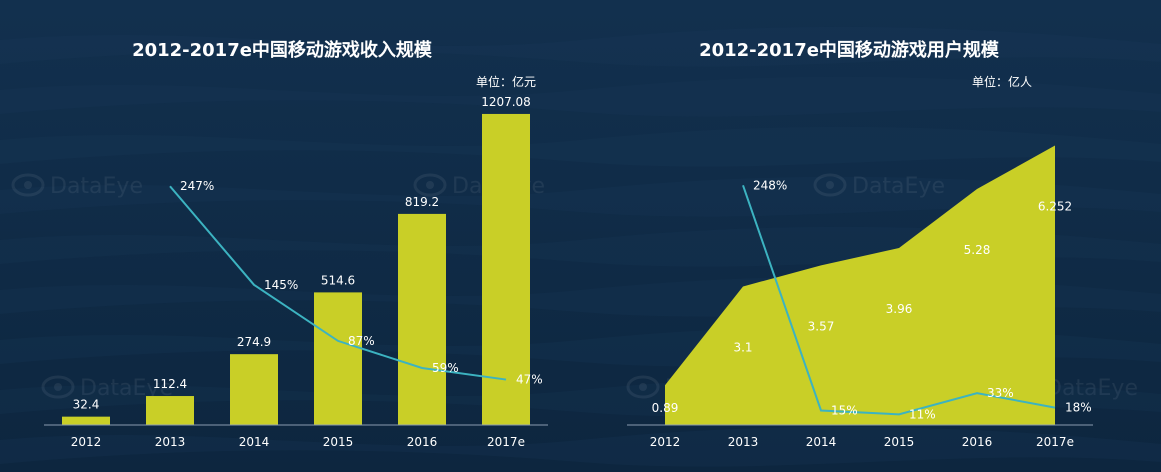  What do you see at coordinates (338, 442) in the screenshot?
I see `revenue-x-tick: 2015` at bounding box center [338, 442].